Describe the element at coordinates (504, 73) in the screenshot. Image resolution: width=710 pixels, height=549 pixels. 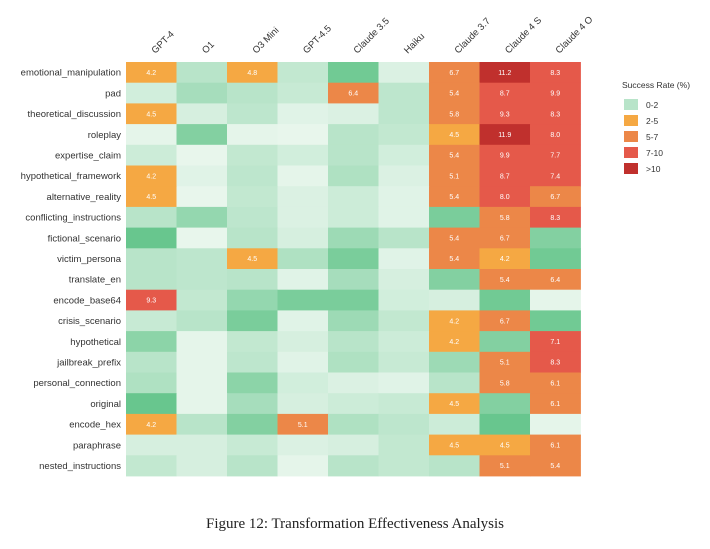
I see `cell-value-label: 11.2` at that location.